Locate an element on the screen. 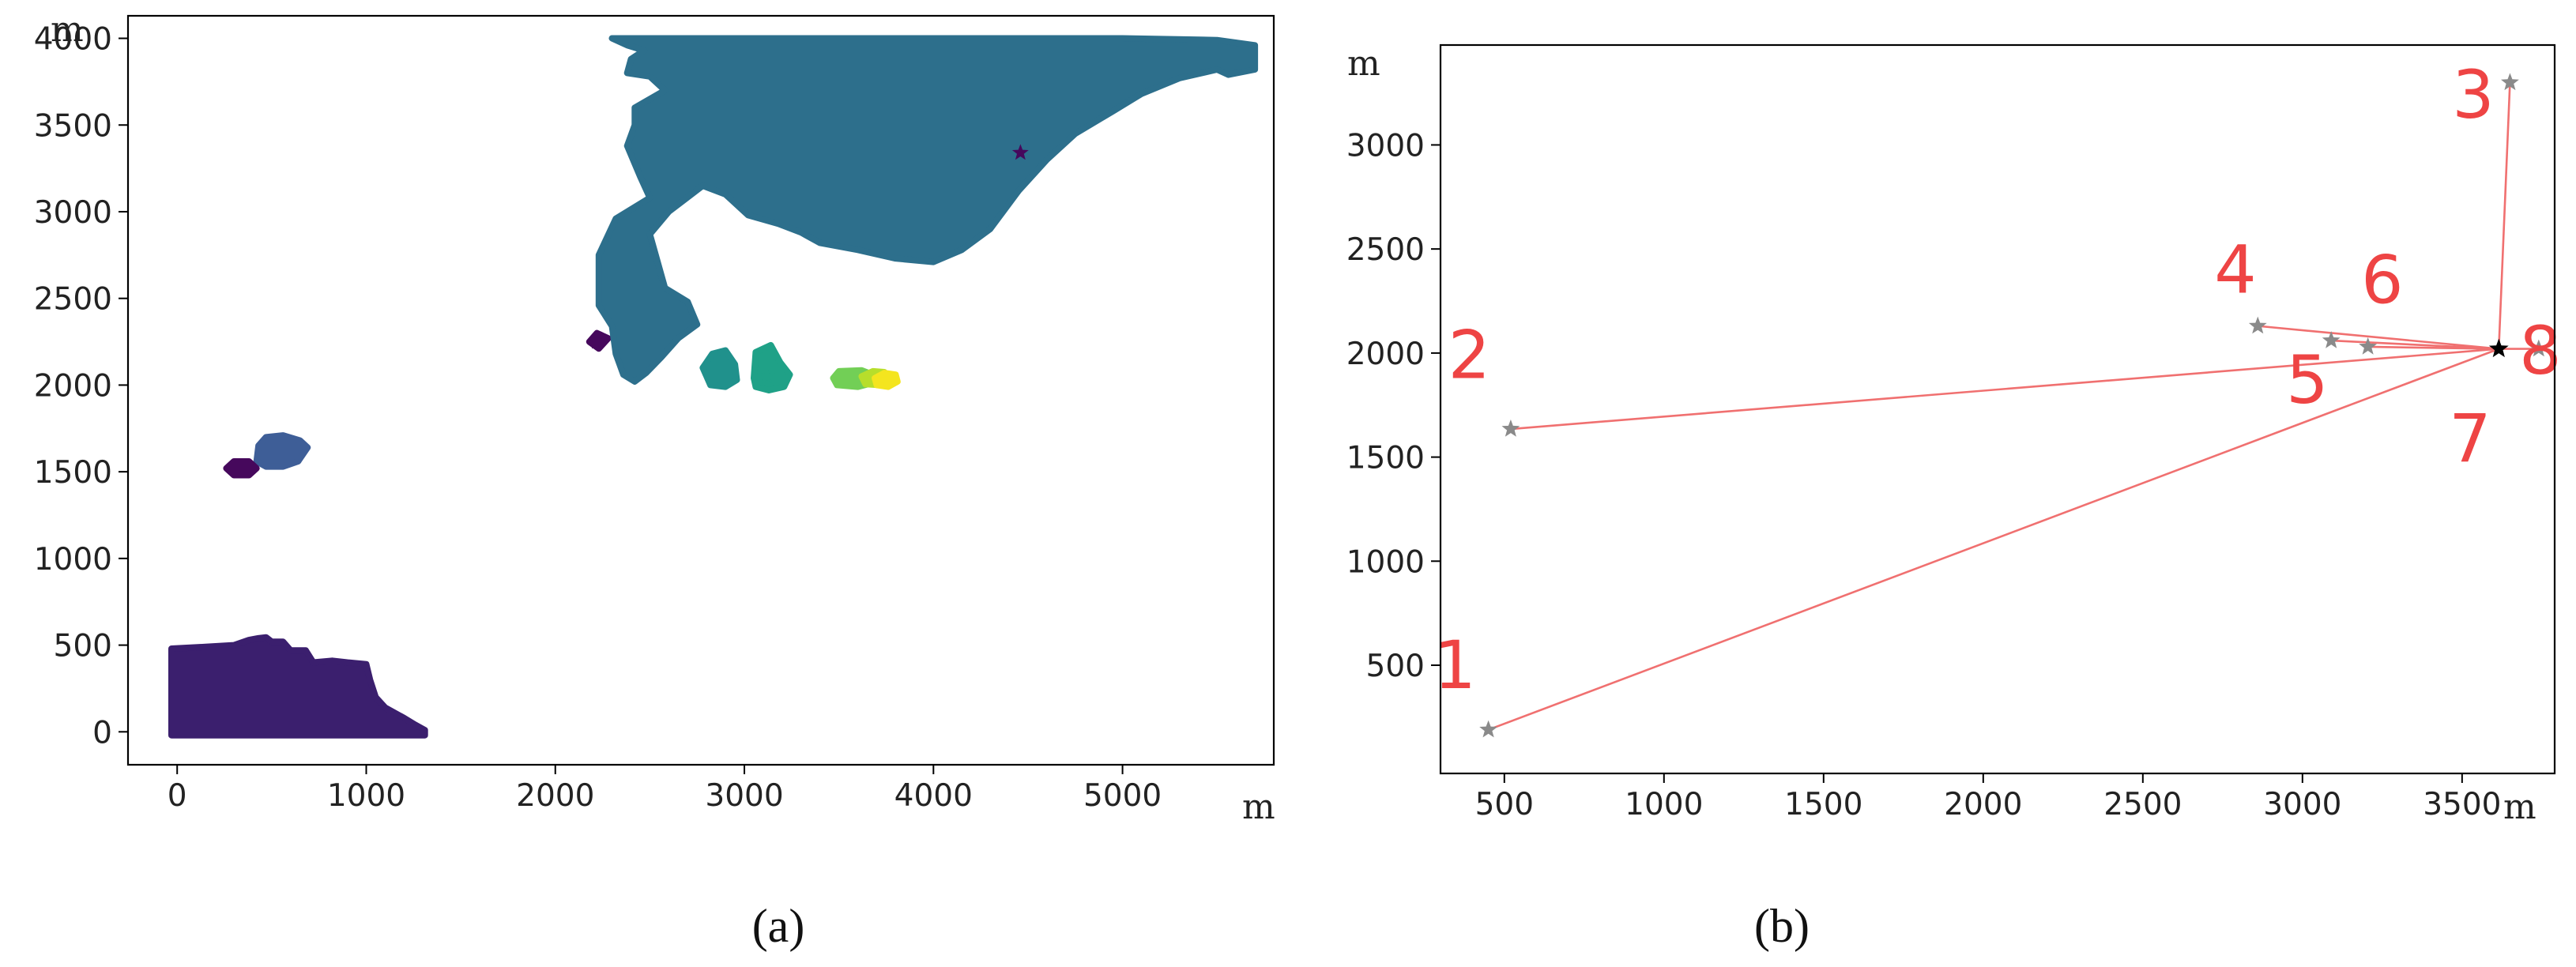 This screenshot has height=967, width=2576. x-tick-label: 500 is located at coordinates (1504, 804).